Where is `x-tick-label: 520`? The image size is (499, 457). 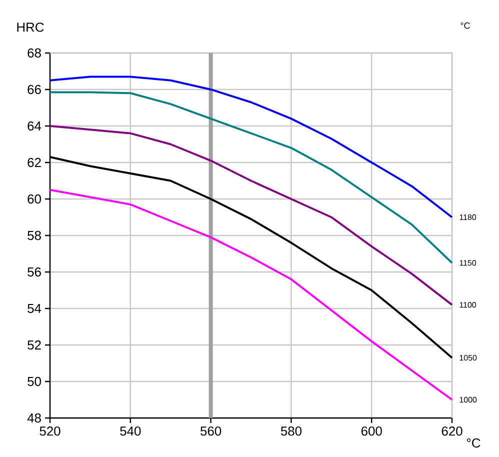 x-tick-label: 520 is located at coordinates (50, 431).